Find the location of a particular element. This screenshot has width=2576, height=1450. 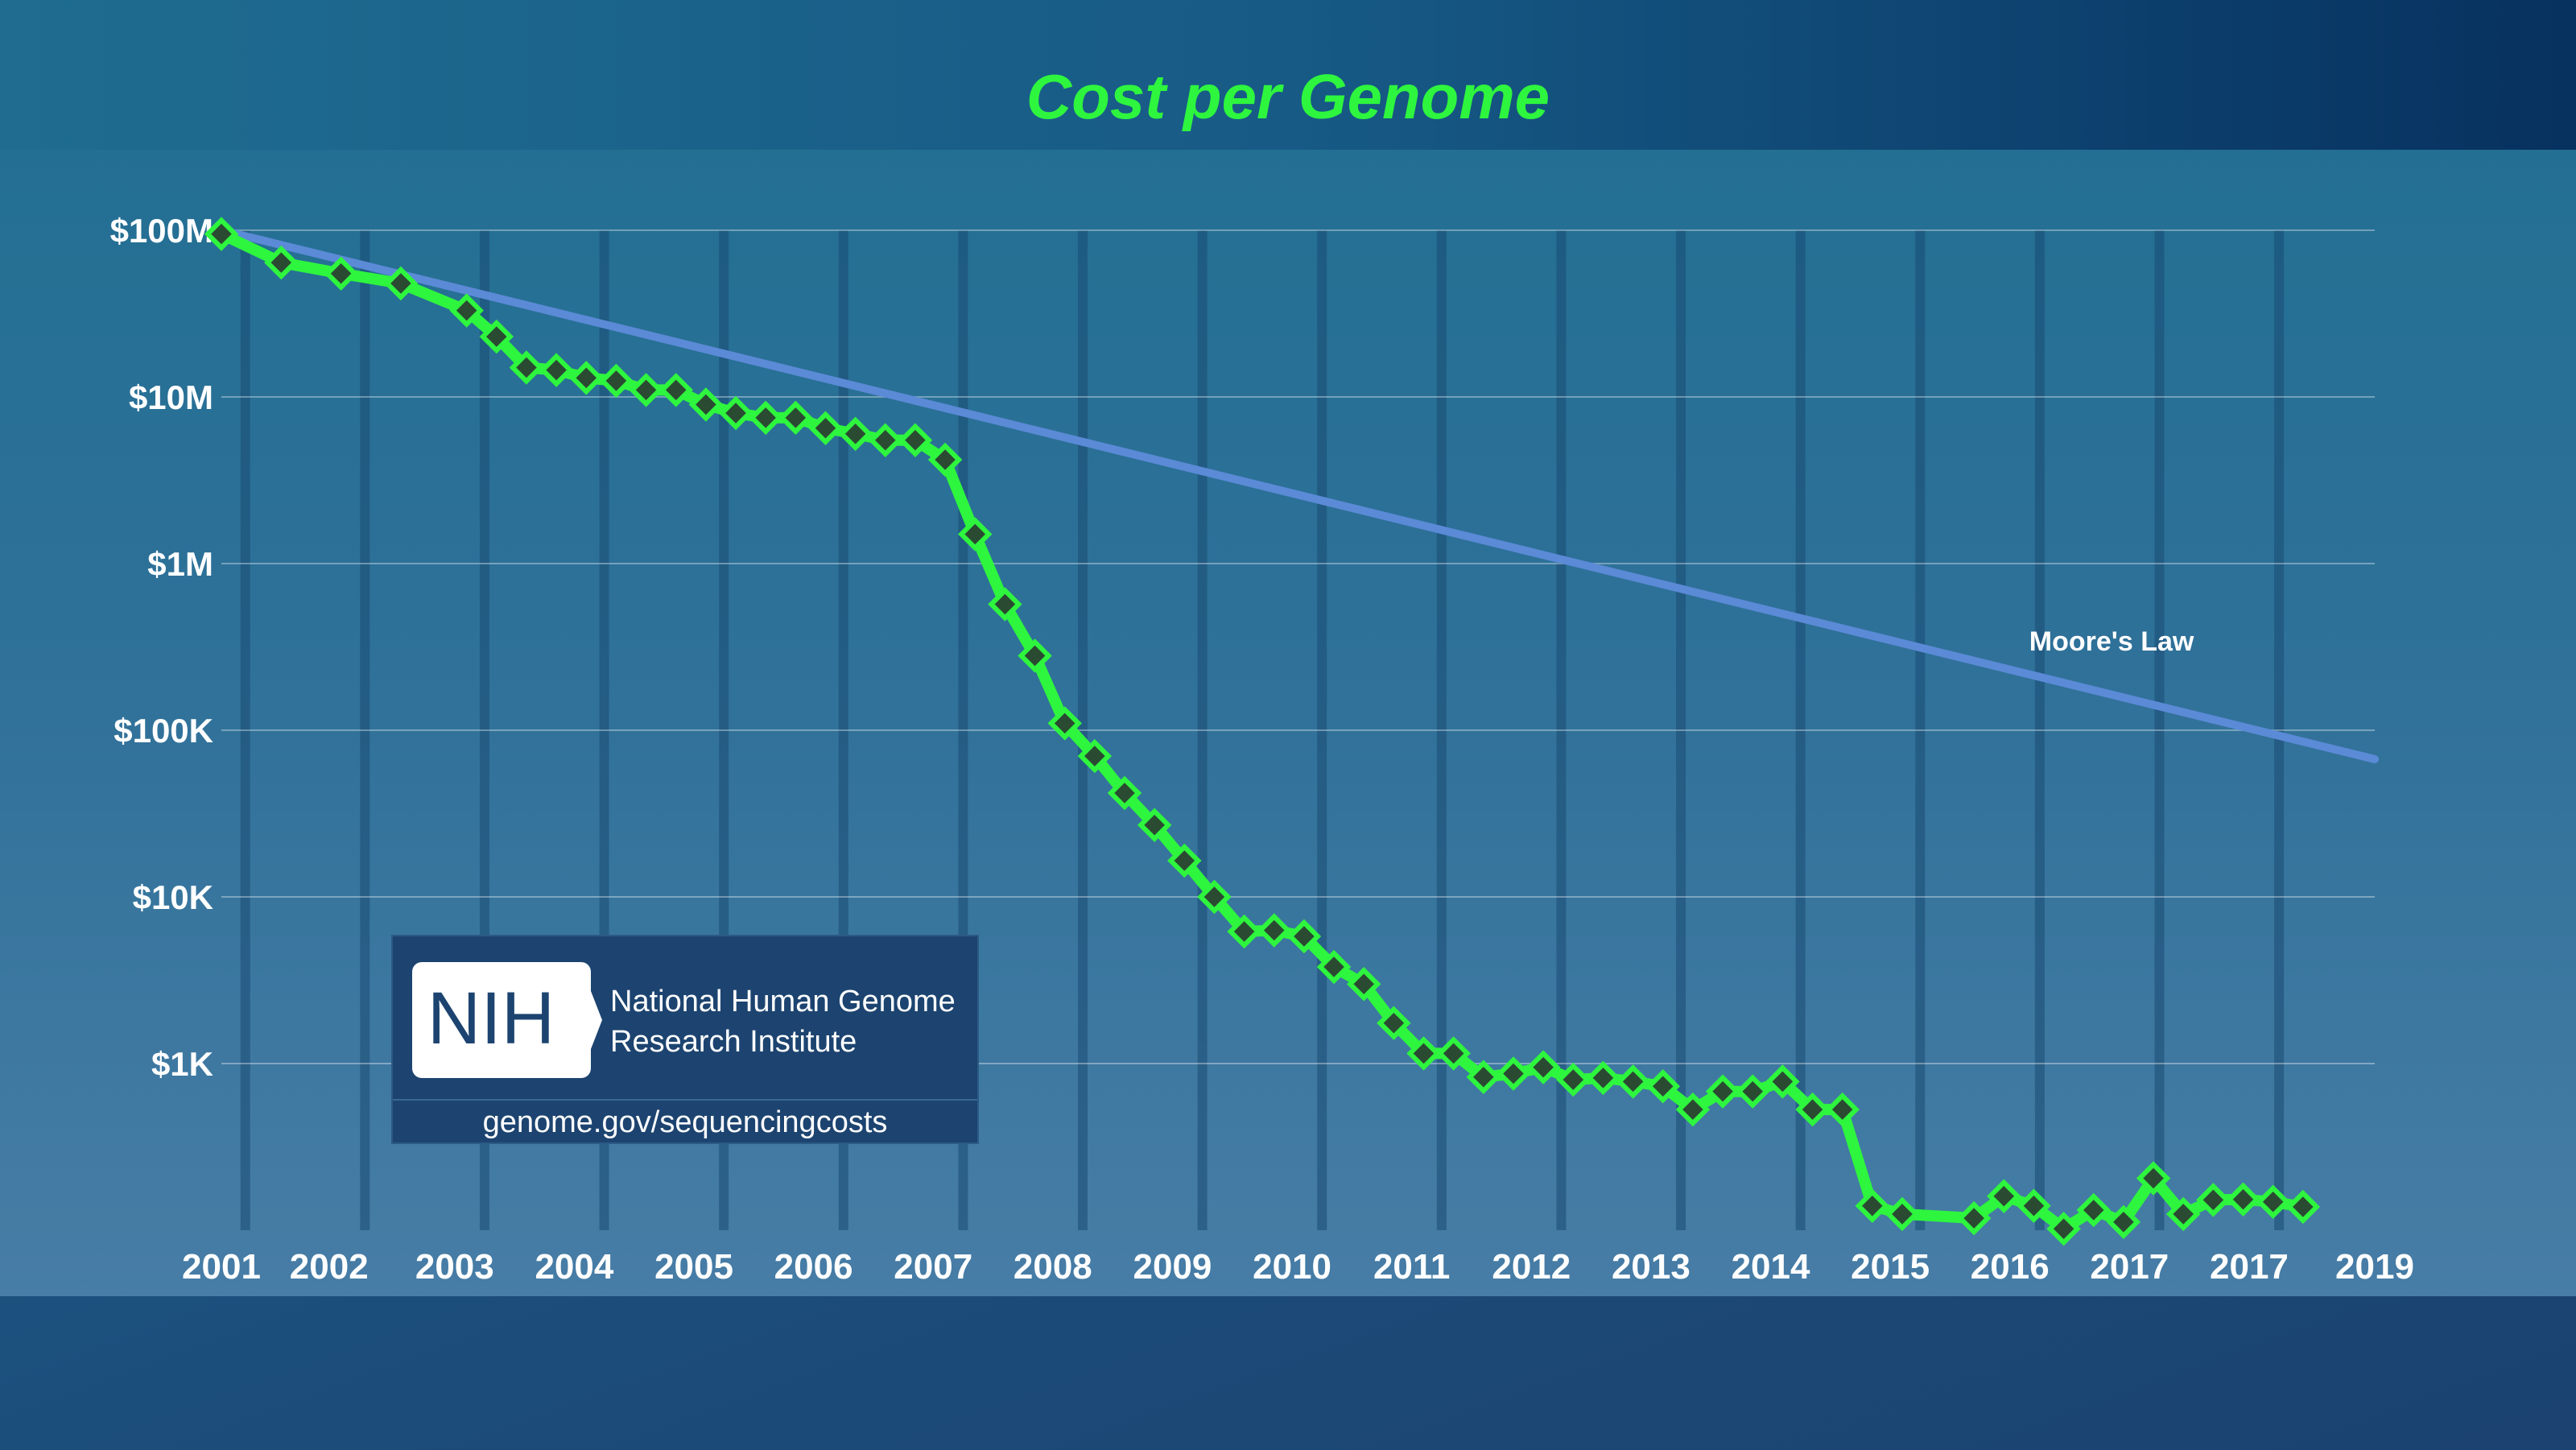

x-tick-label: 2003 is located at coordinates (454, 1267).